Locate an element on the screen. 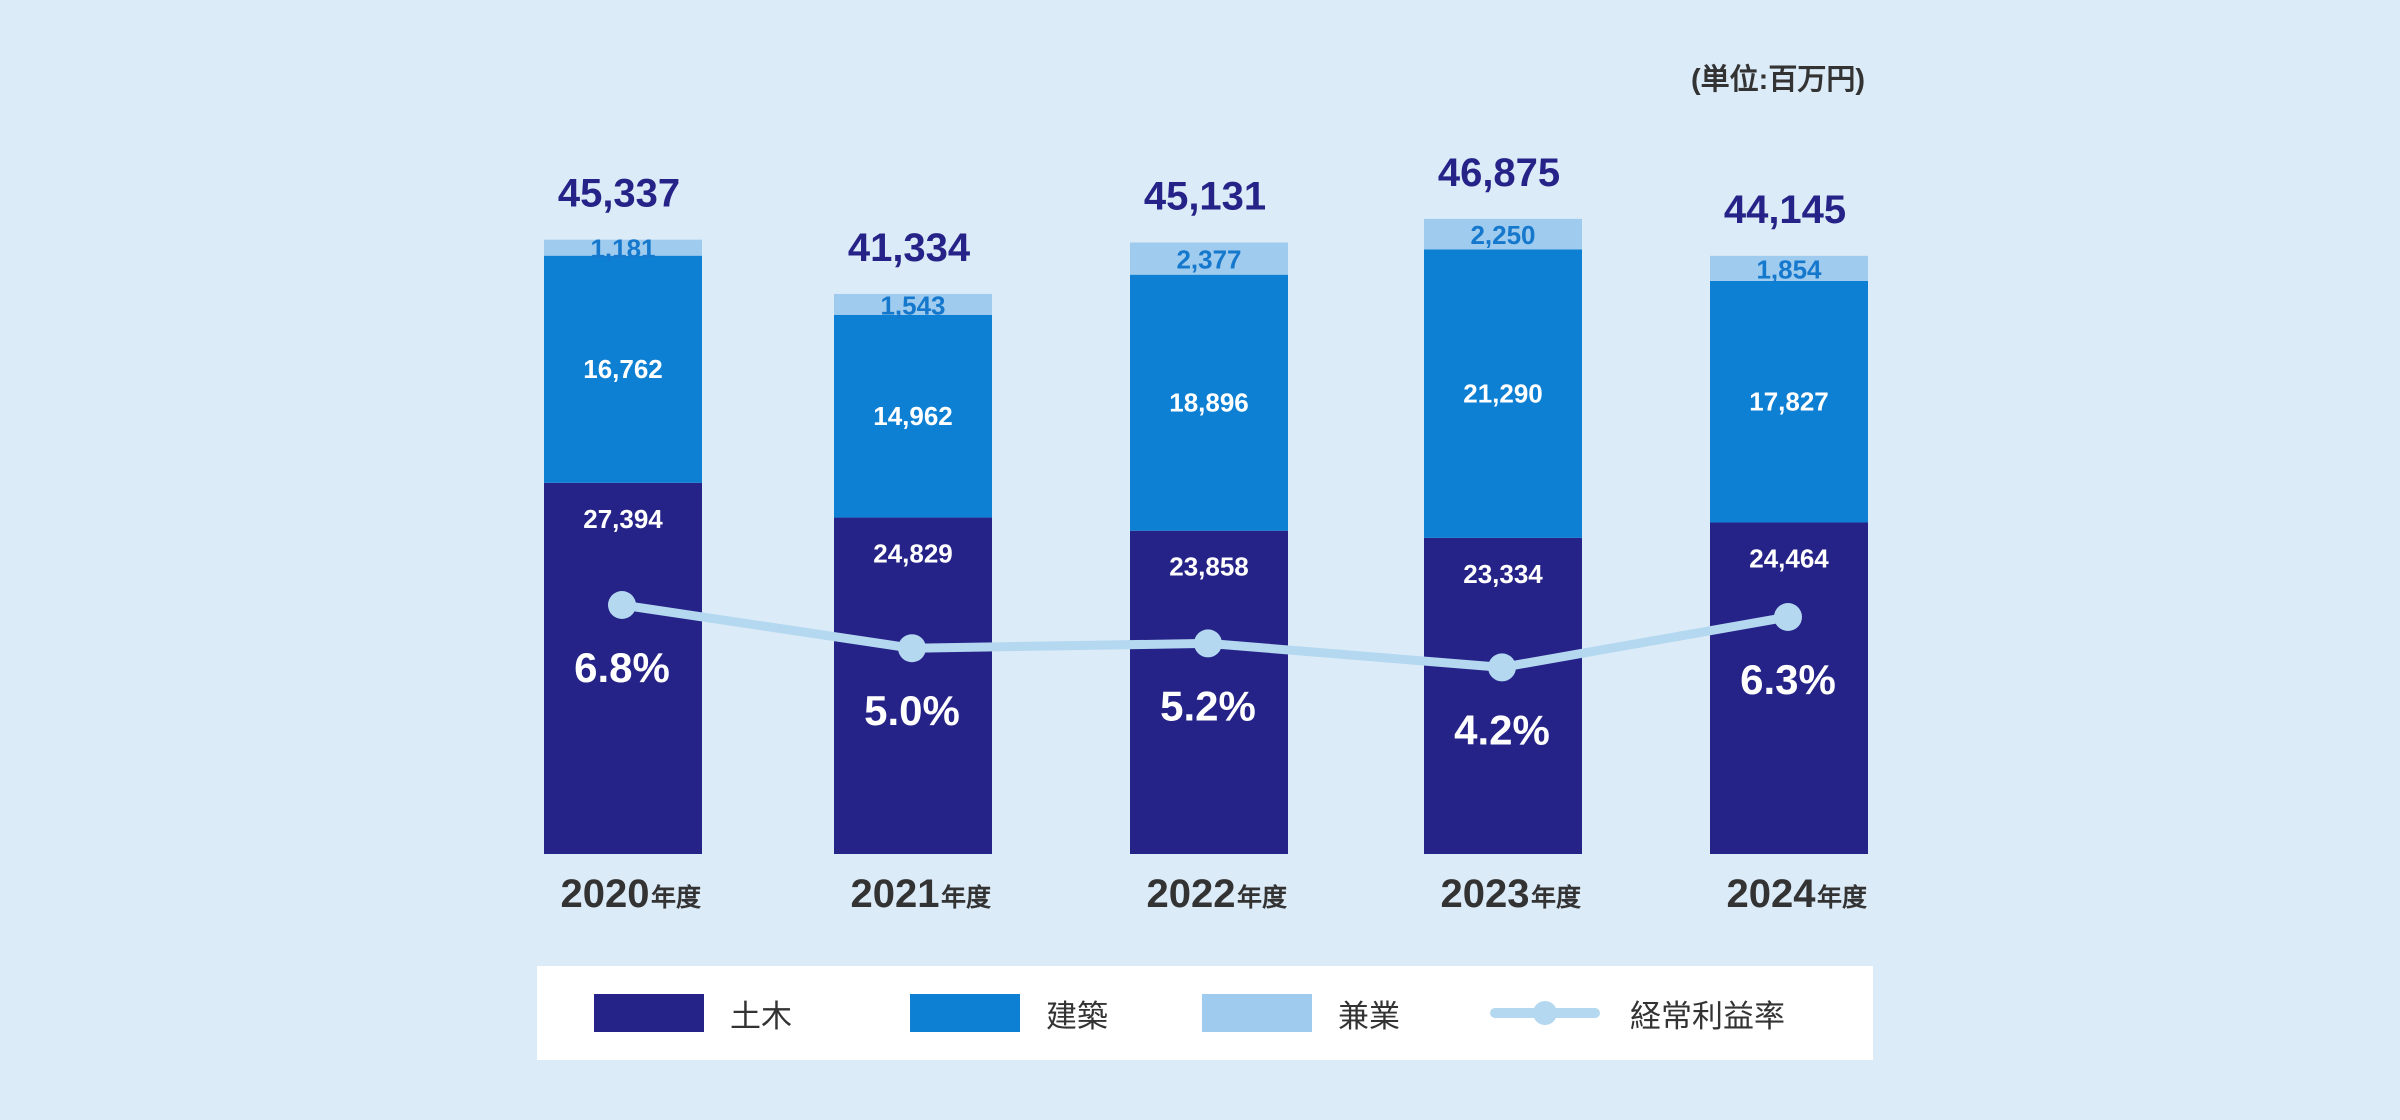  segment-value-label: 14,962 is located at coordinates (913, 416).